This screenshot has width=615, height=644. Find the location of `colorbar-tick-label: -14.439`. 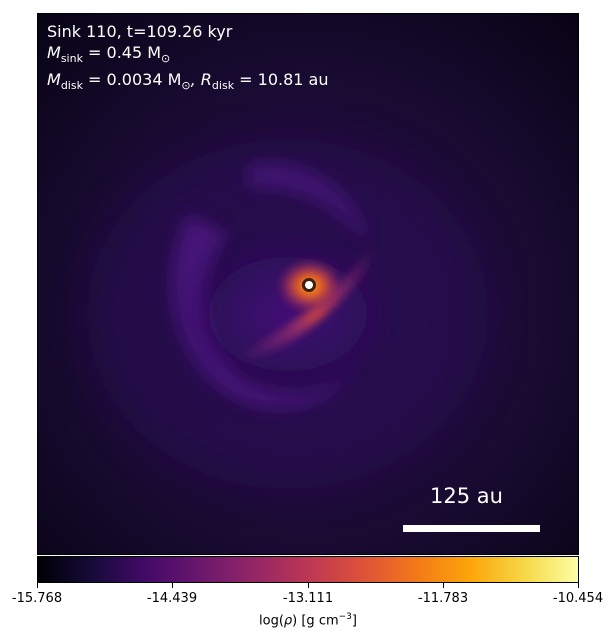

colorbar-tick-label: -14.439 is located at coordinates (172, 598).